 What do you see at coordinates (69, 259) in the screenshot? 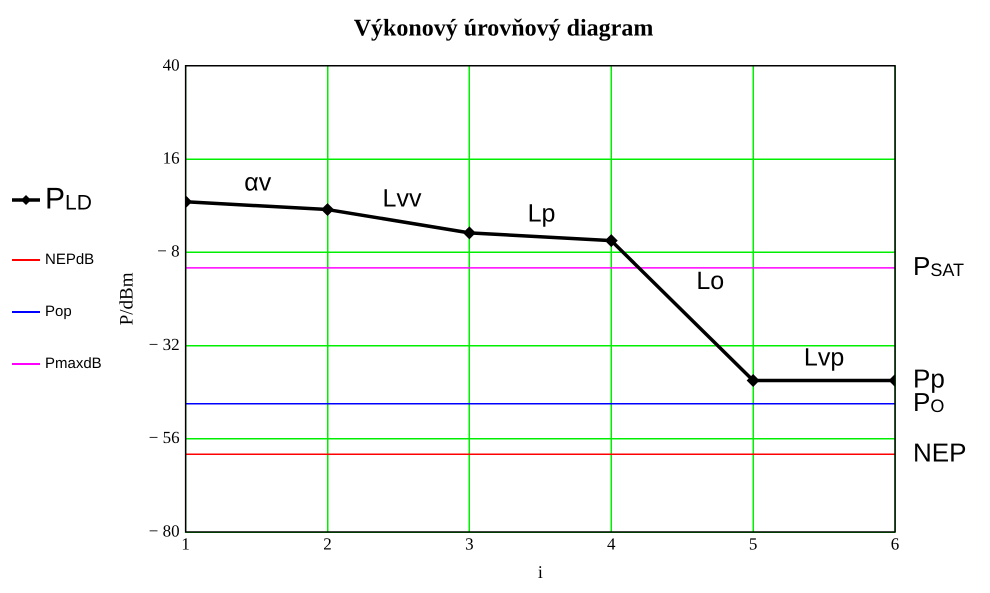
I see `legend-label: NEPdB` at bounding box center [69, 259].